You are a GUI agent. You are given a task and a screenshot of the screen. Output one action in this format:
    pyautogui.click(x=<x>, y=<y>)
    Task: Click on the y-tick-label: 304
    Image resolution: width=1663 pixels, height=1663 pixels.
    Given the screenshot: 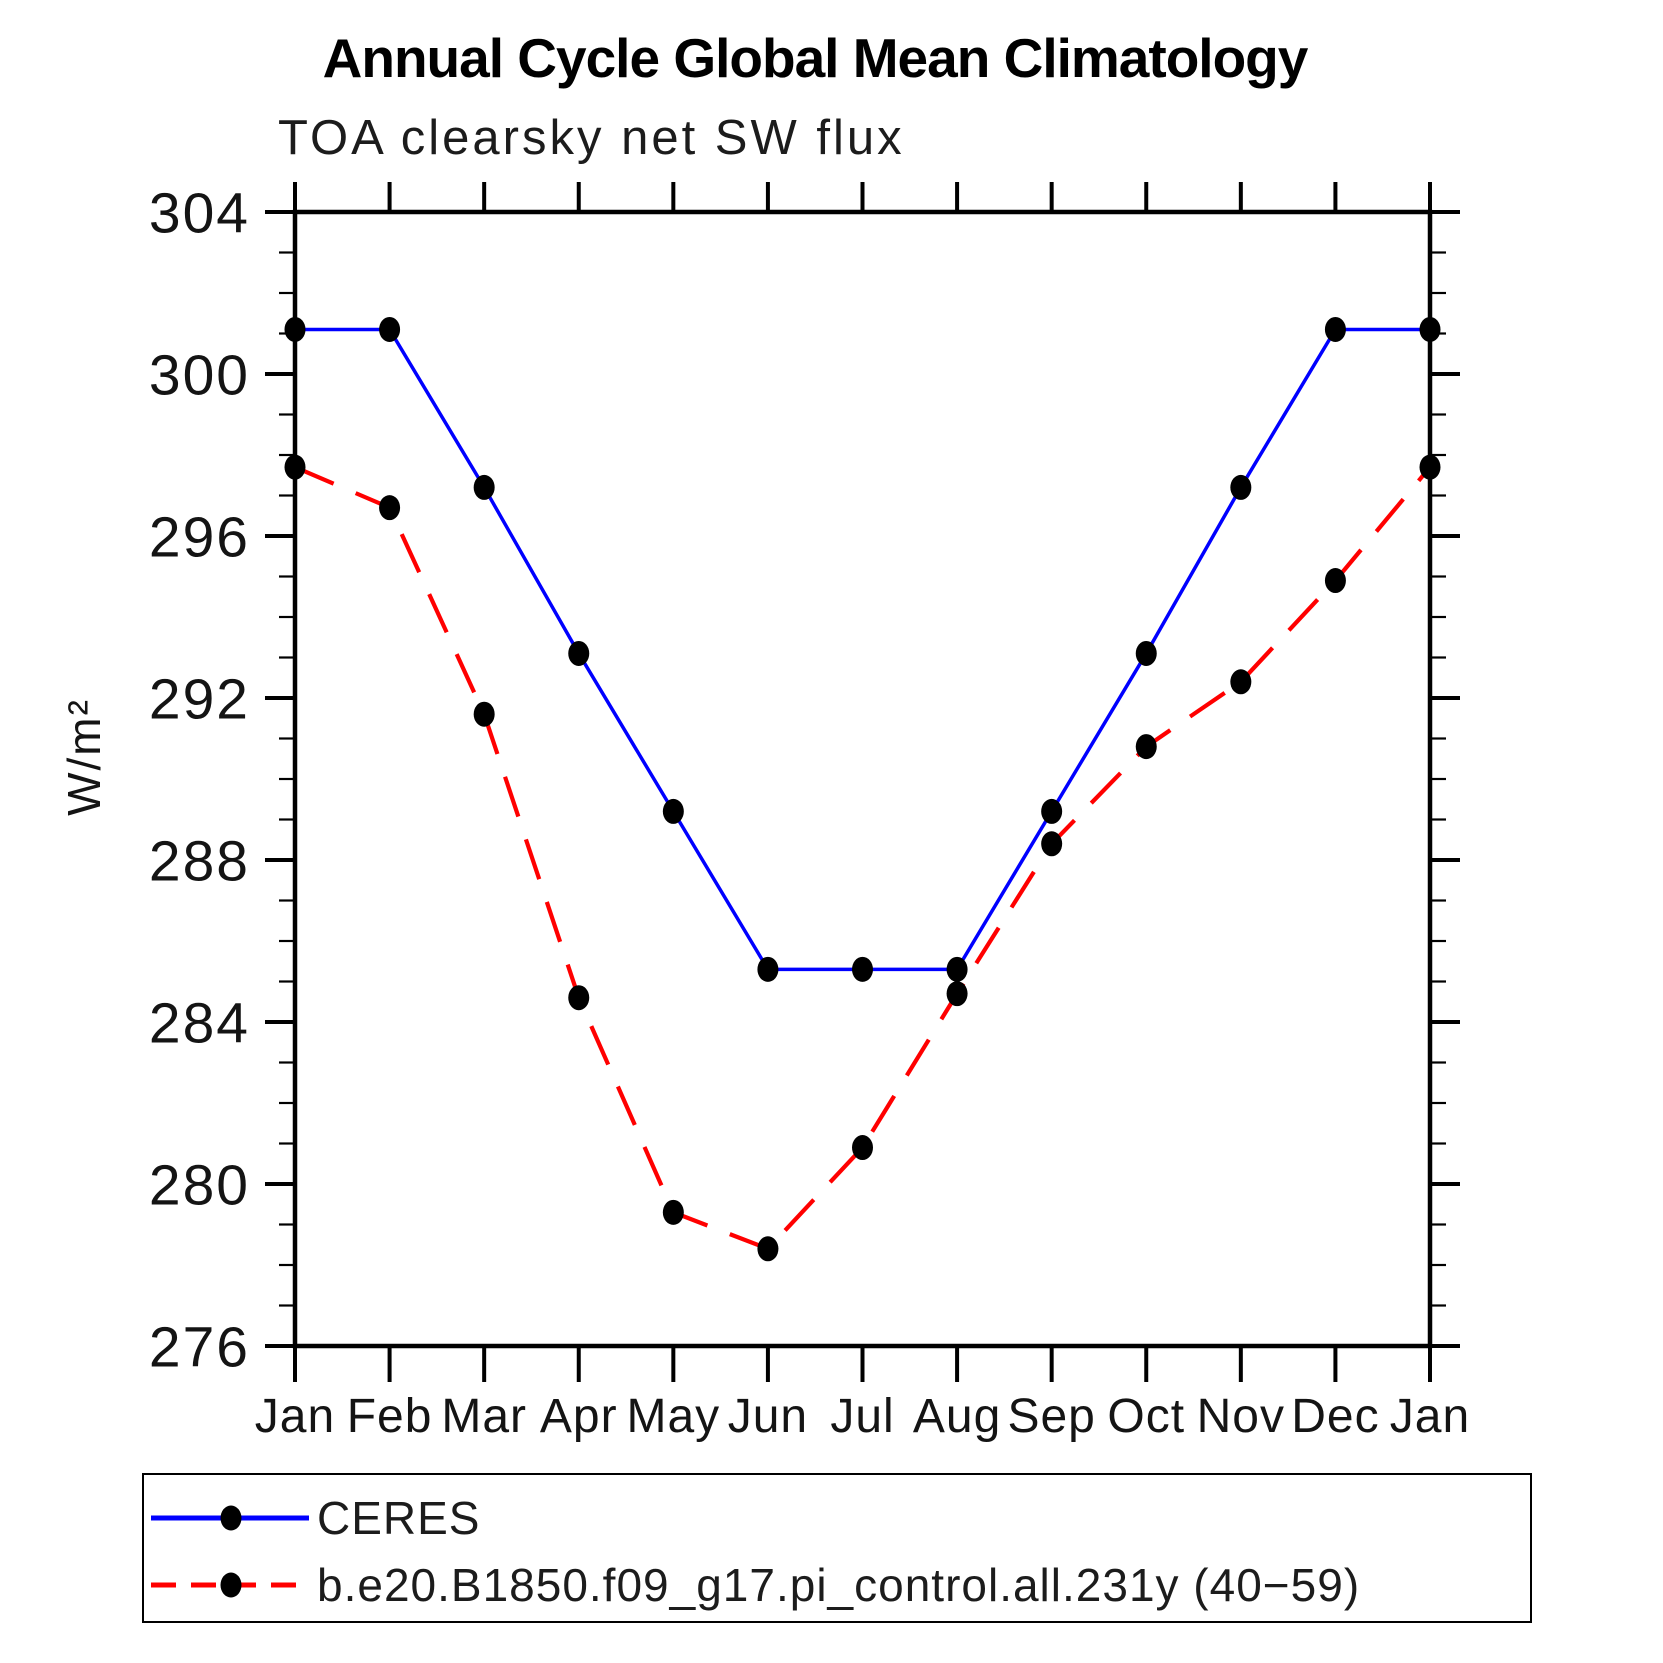 What is the action you would take?
    pyautogui.click(x=199, y=214)
    